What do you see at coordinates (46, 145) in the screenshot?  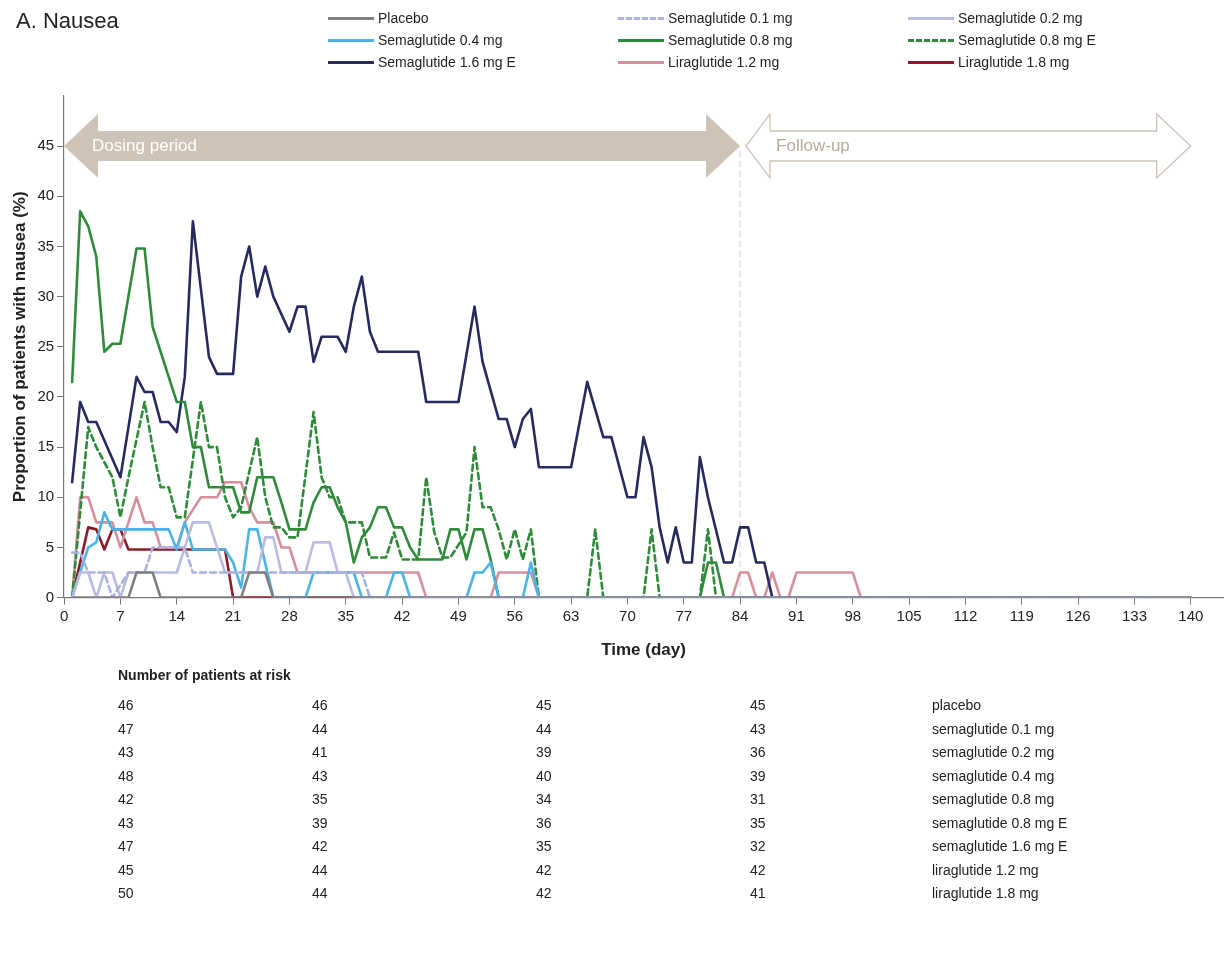 I see `y-tick-label: 45` at bounding box center [46, 145].